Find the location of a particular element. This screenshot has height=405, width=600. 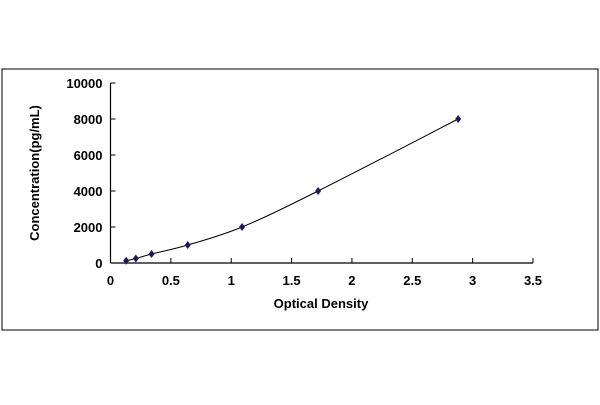

x-tick-label: 0 is located at coordinates (110, 280).